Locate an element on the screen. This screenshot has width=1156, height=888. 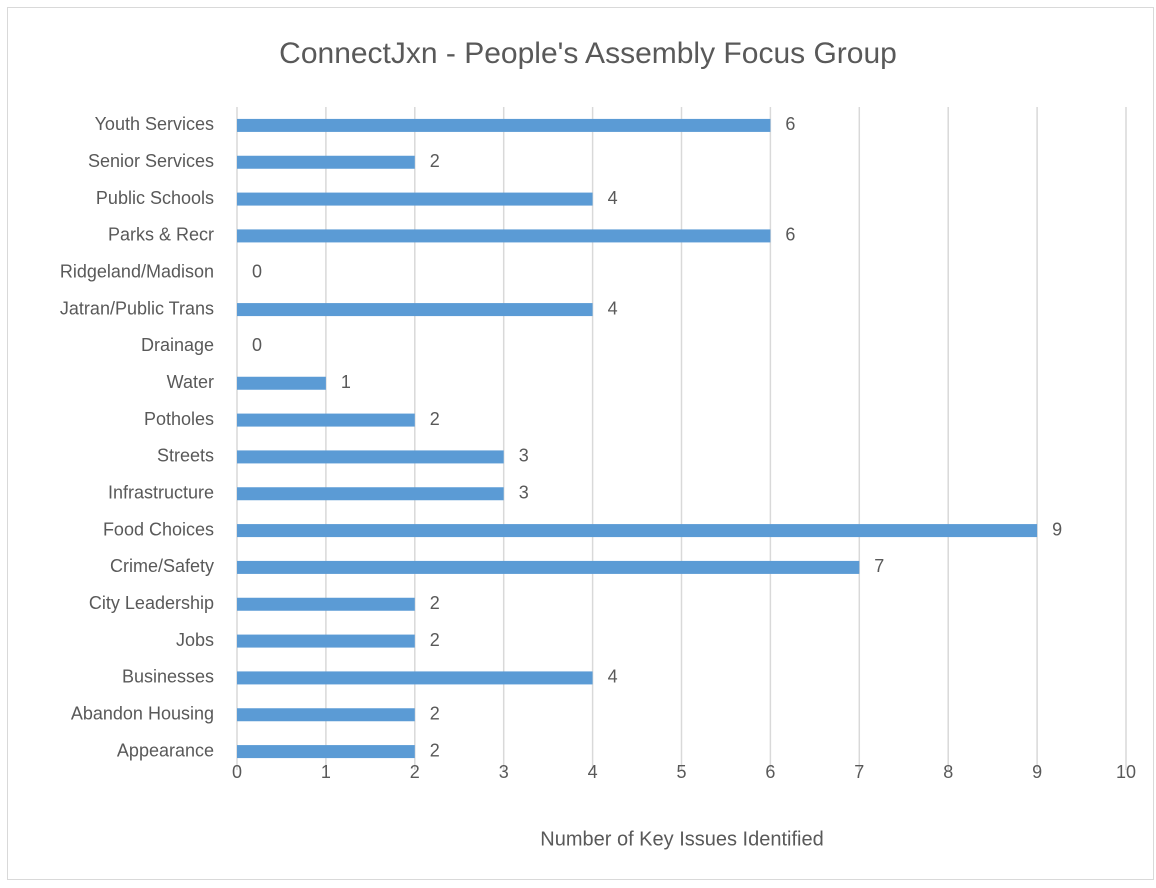
x-tick-label: 7 is located at coordinates (859, 772).